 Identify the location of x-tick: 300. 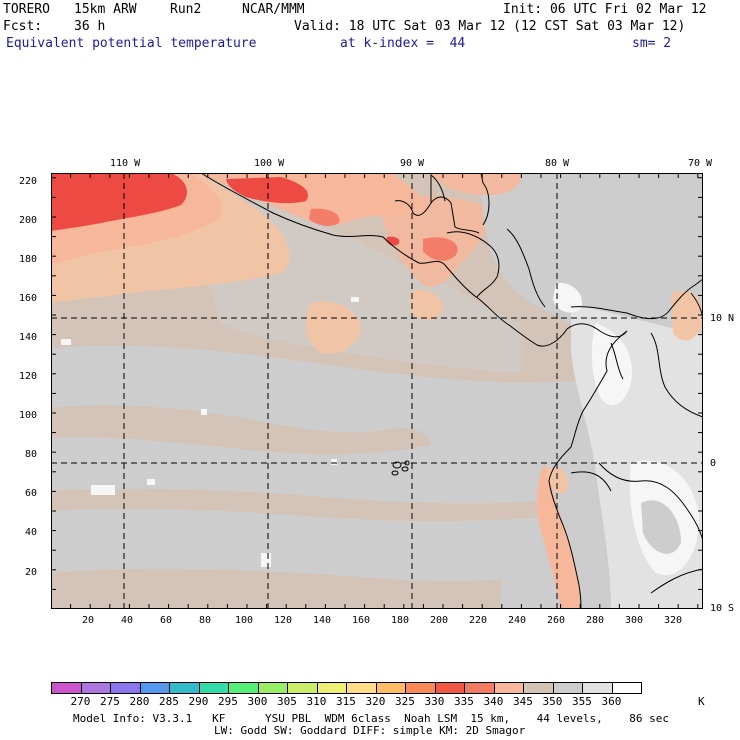
(634, 620).